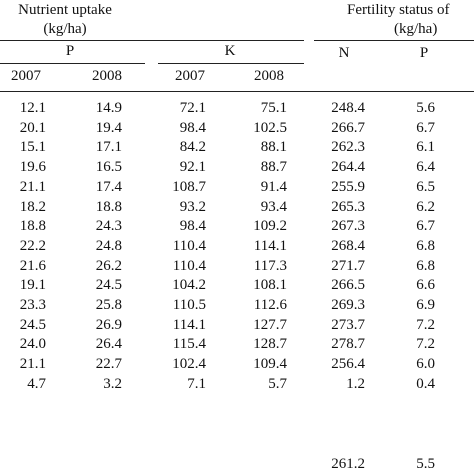  I want to click on table-cell: 112.6, so click(270, 305).